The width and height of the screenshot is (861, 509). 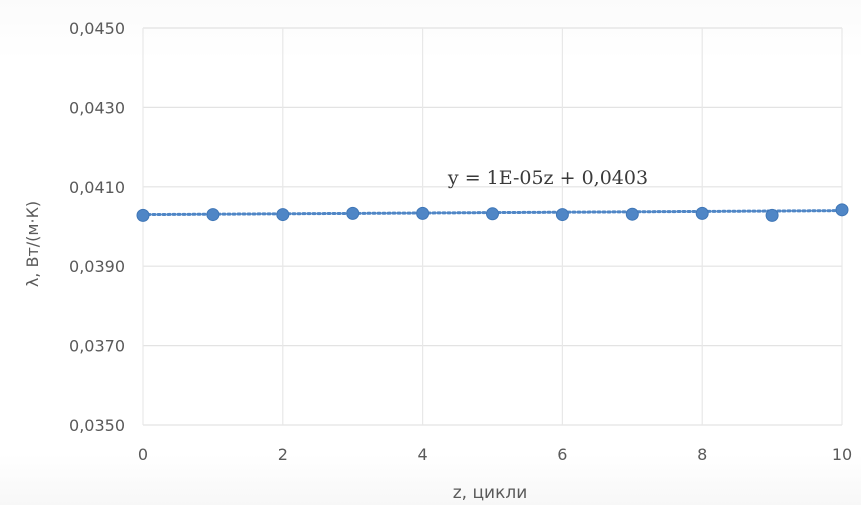 What do you see at coordinates (97, 187) in the screenshot?
I see `y-tick-label: 0,0410` at bounding box center [97, 187].